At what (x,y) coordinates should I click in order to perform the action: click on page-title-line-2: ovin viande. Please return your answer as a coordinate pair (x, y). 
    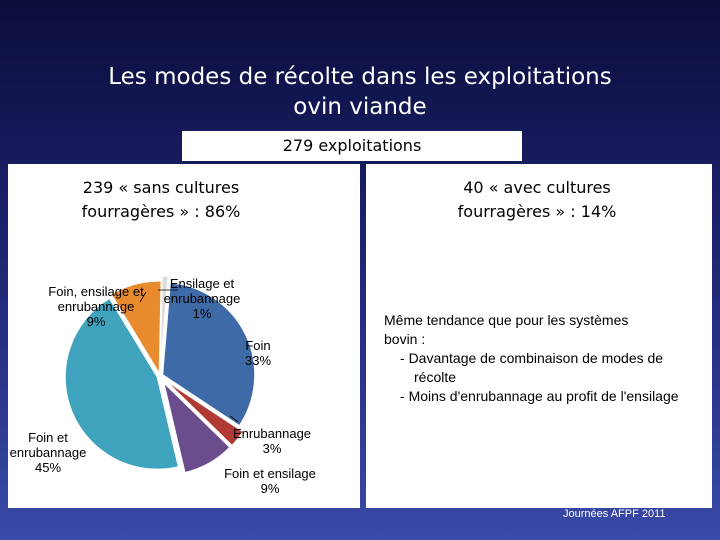
    Looking at the image, I should click on (360, 107).